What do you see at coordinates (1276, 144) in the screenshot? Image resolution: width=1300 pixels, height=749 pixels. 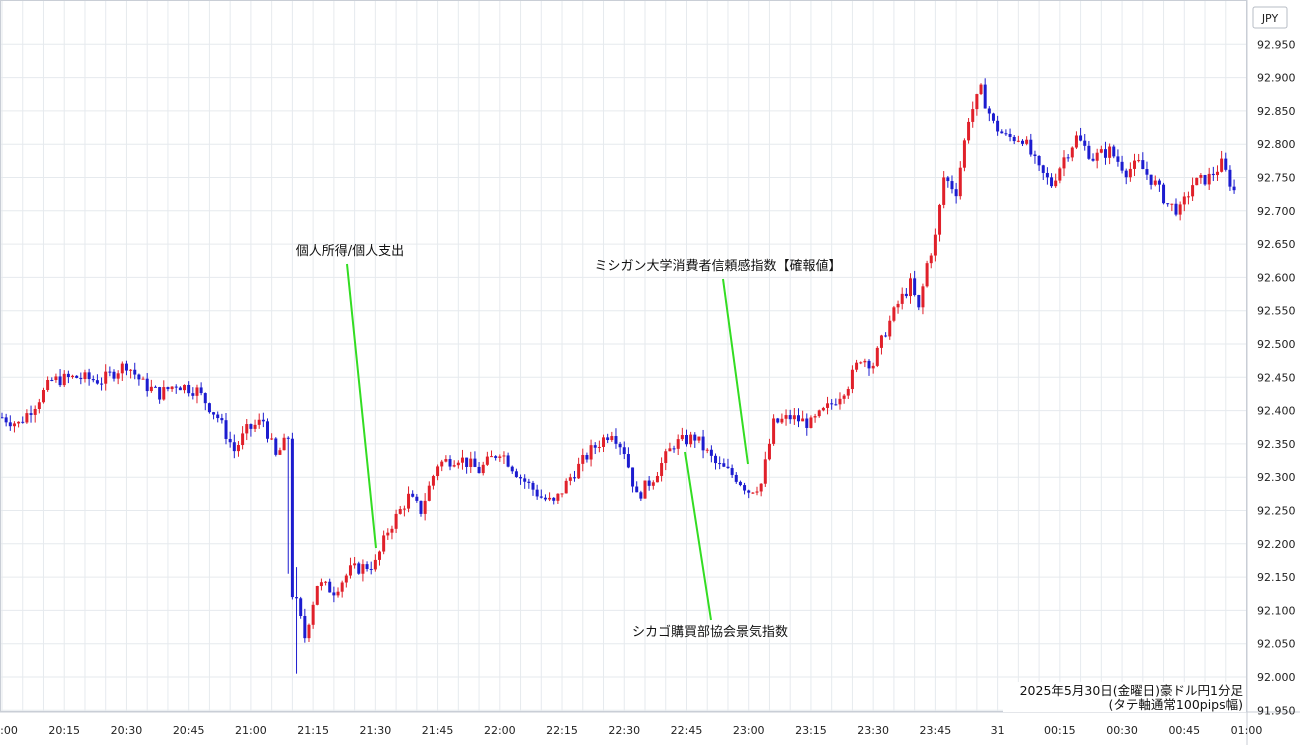 I see `y-tick-label: 92.800` at bounding box center [1276, 144].